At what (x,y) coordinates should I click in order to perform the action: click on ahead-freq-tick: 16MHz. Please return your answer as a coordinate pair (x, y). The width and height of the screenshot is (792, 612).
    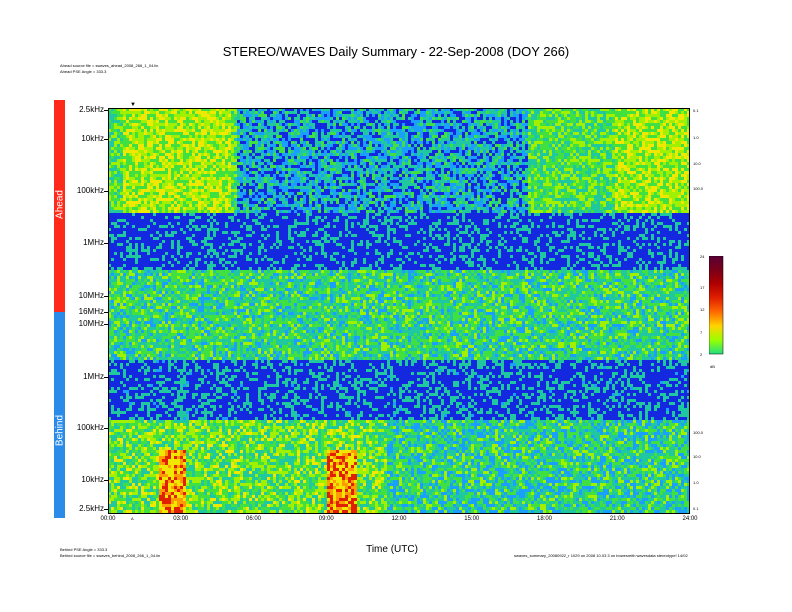
    Looking at the image, I should click on (77, 311).